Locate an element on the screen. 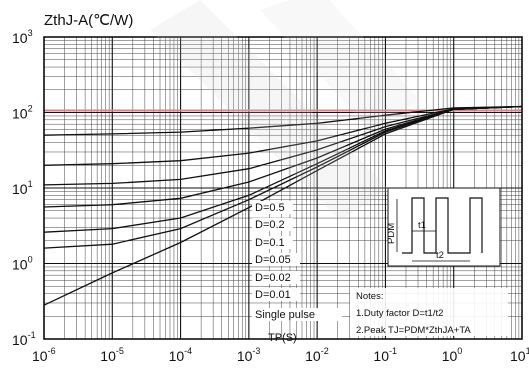 This screenshot has height=374, width=529. series-label: D=0.05 is located at coordinates (273, 260).